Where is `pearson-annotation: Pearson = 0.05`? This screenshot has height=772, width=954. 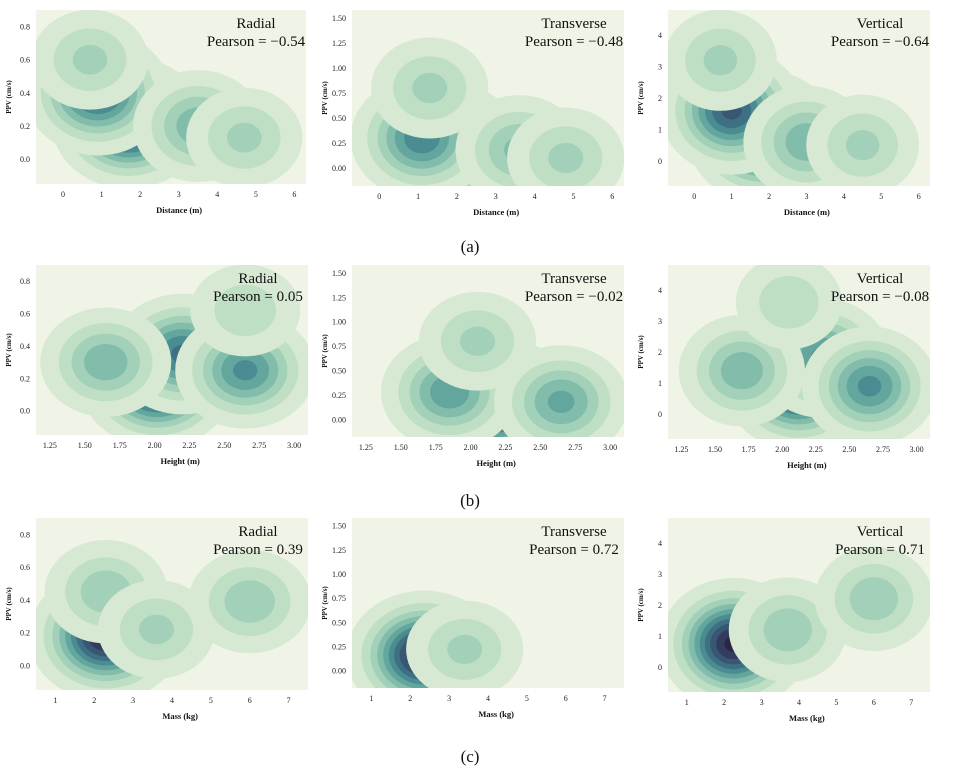
pearson-annotation: Pearson = 0.05 is located at coordinates (258, 297).